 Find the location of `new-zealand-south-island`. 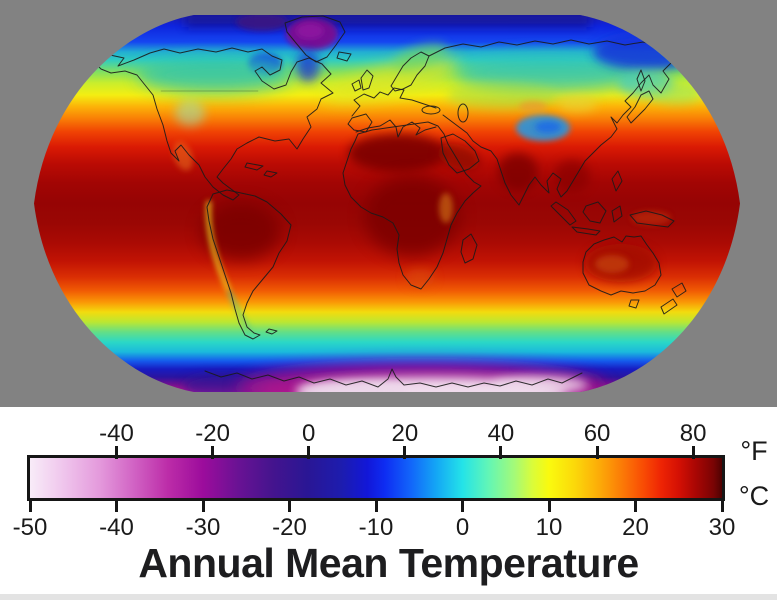

new-zealand-south-island is located at coordinates (669, 306).